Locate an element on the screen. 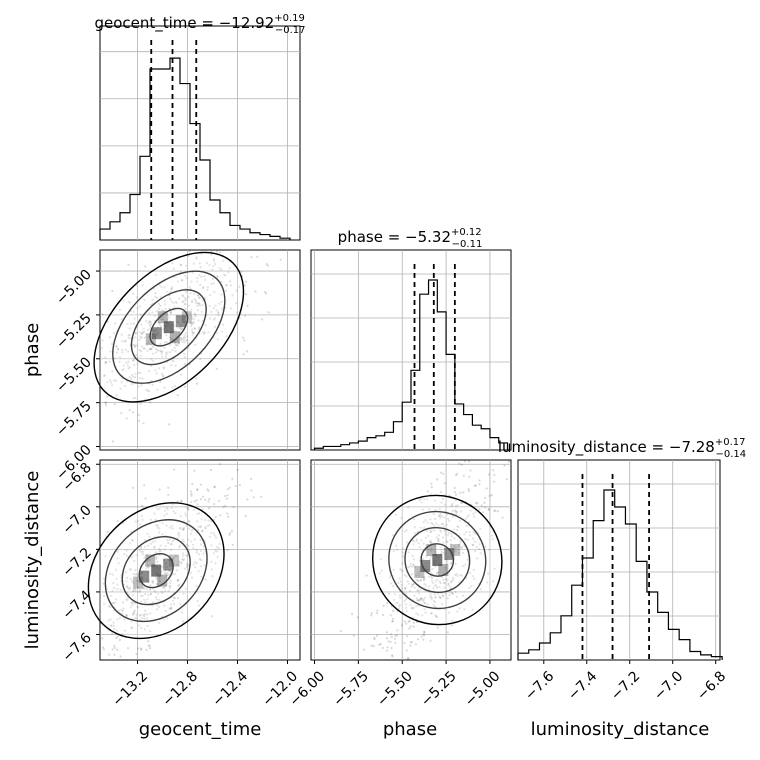  density-cell is located at coordinates (437, 560).